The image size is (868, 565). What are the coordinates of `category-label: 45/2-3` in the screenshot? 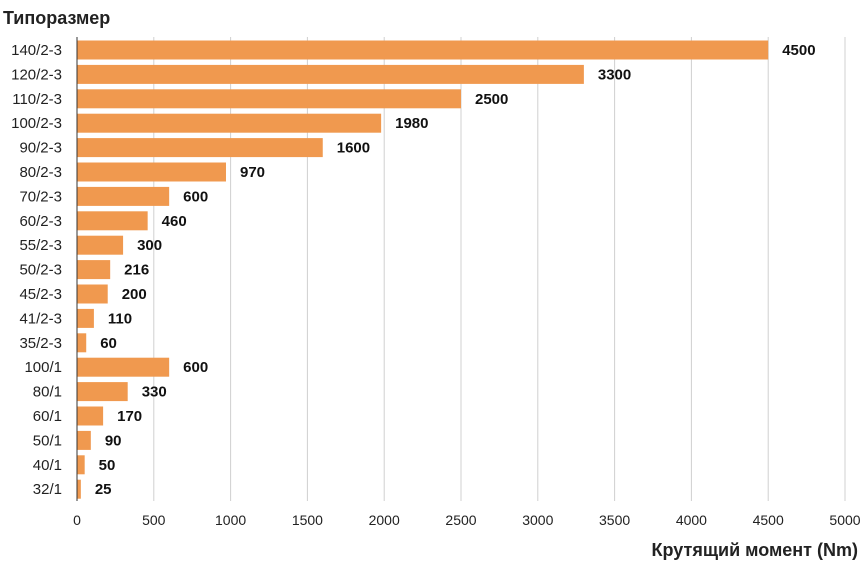 It's located at (40, 294).